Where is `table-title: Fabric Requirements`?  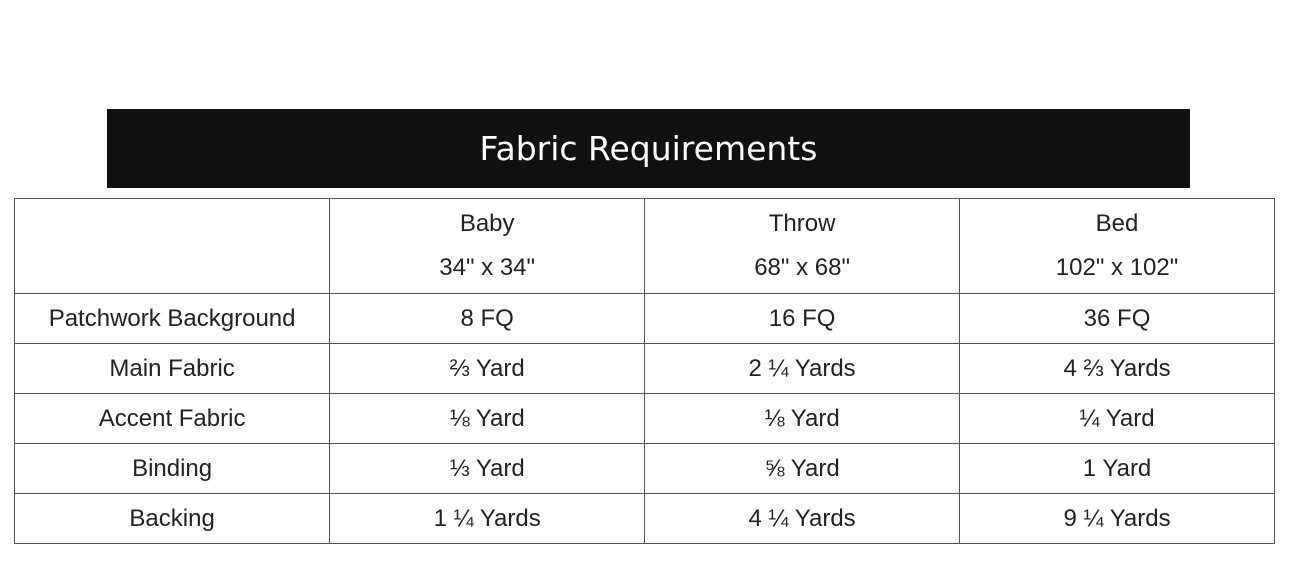
table-title: Fabric Requirements is located at coordinates (648, 148).